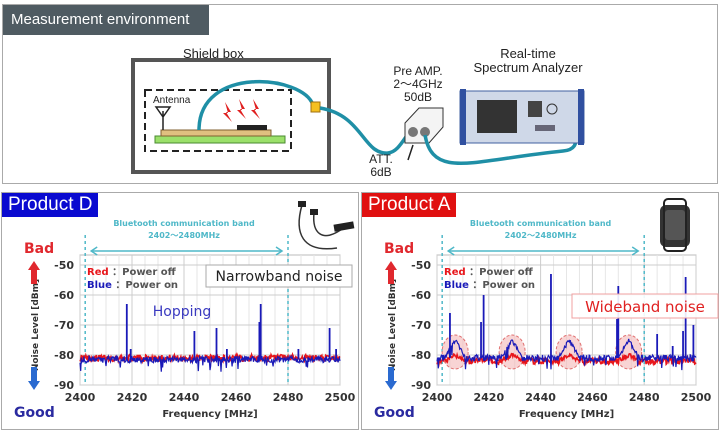 The height and width of the screenshot is (435, 720). What do you see at coordinates (216, 133) in the screenshot?
I see `pcb-trace` at bounding box center [216, 133].